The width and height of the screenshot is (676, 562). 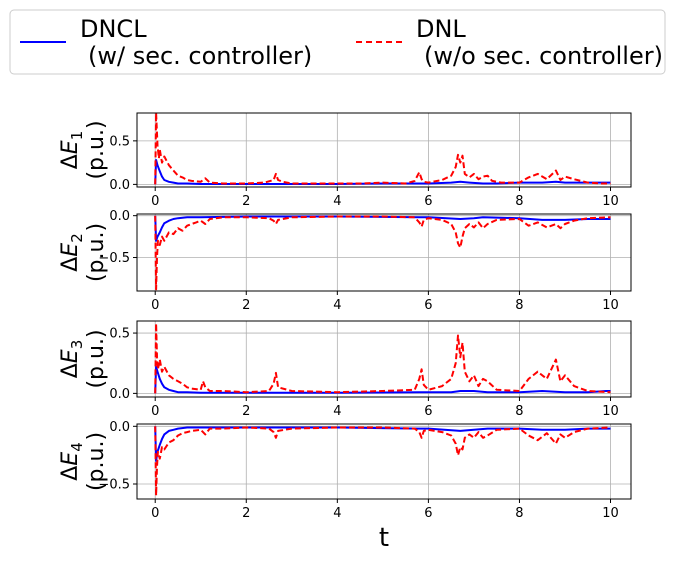 I want to click on subplot-1: 0 2 4 6 8 10 0.0 0.5 ΔE1(p.u.), so click(x=345, y=160).